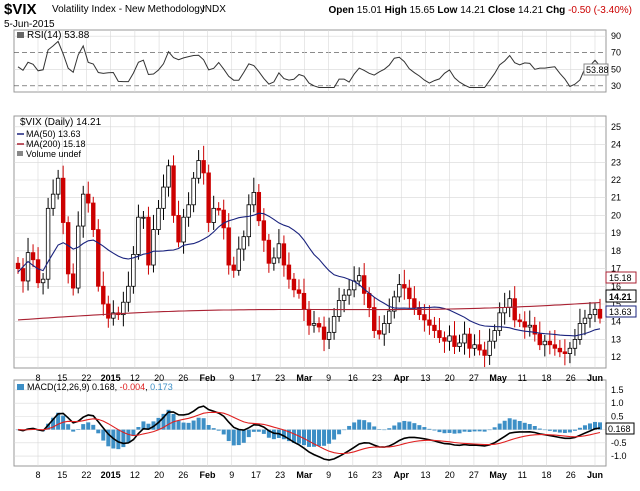 This screenshot has height=491, width=640. What do you see at coordinates (620, 312) in the screenshot?
I see `ma50-value-tag: 13.63` at bounding box center [620, 312].